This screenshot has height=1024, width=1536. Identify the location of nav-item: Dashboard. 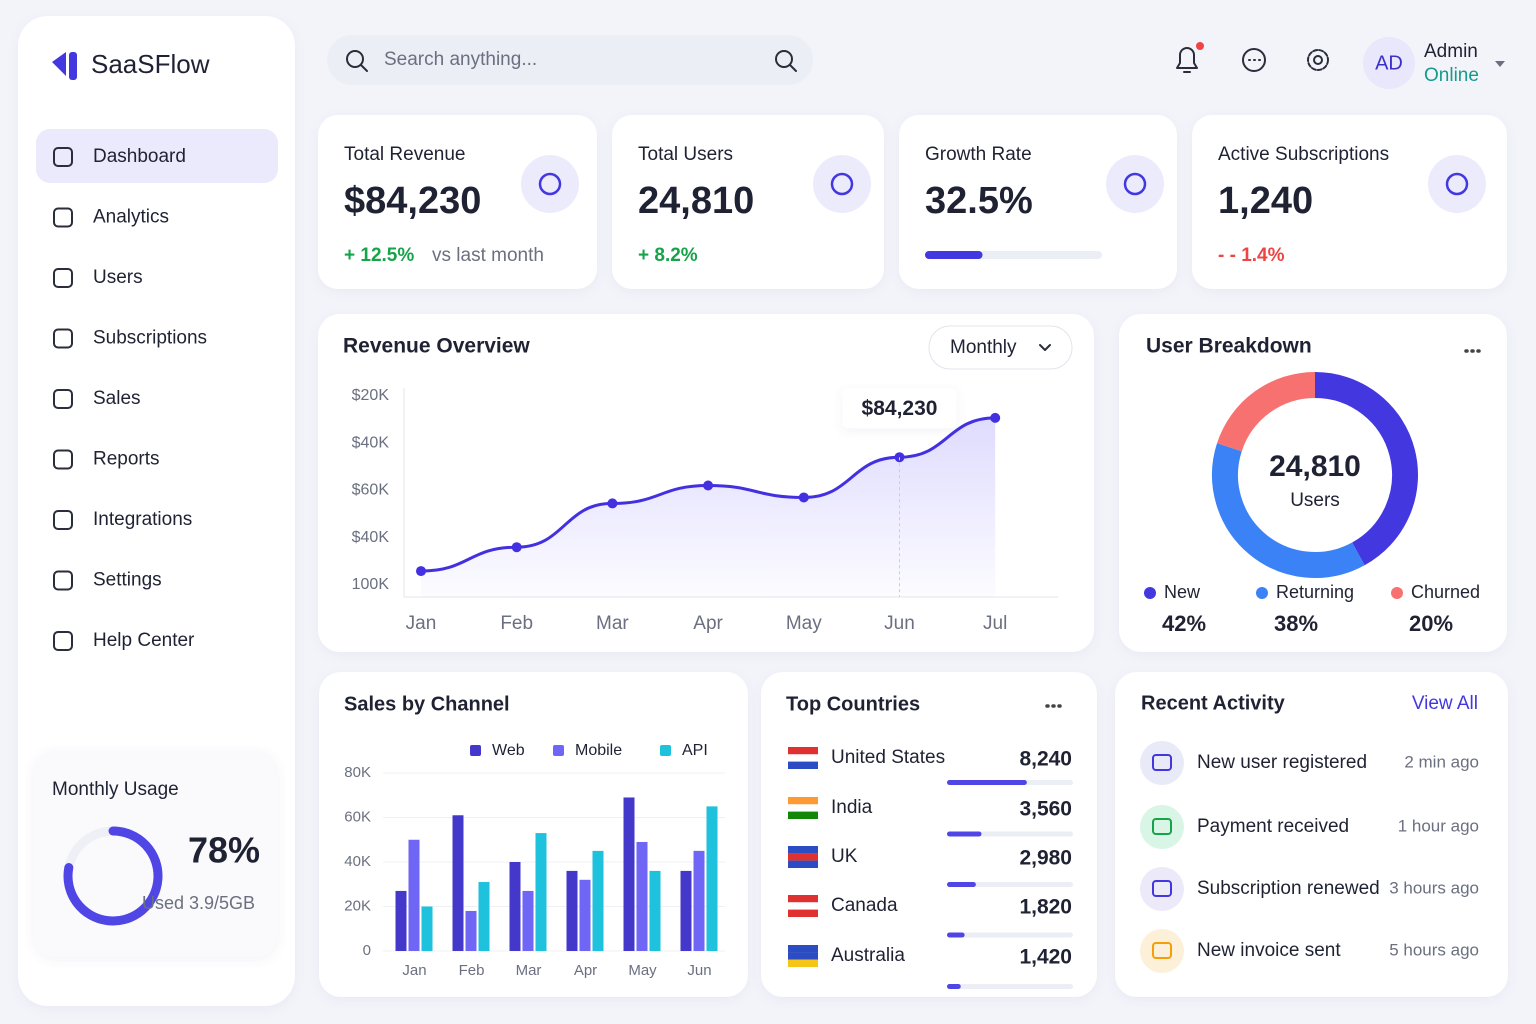
(139, 156).